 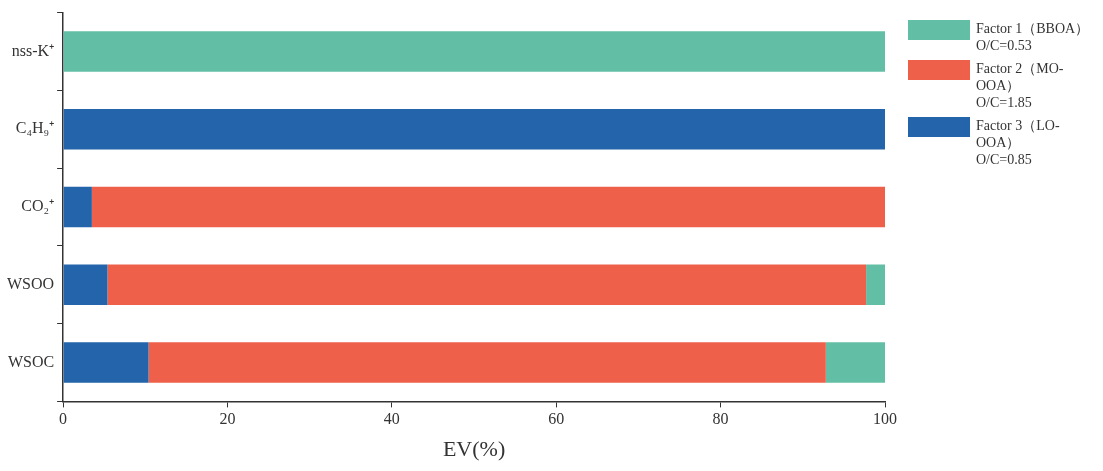 I want to click on y-tick-label: WSOC, so click(x=31, y=361).